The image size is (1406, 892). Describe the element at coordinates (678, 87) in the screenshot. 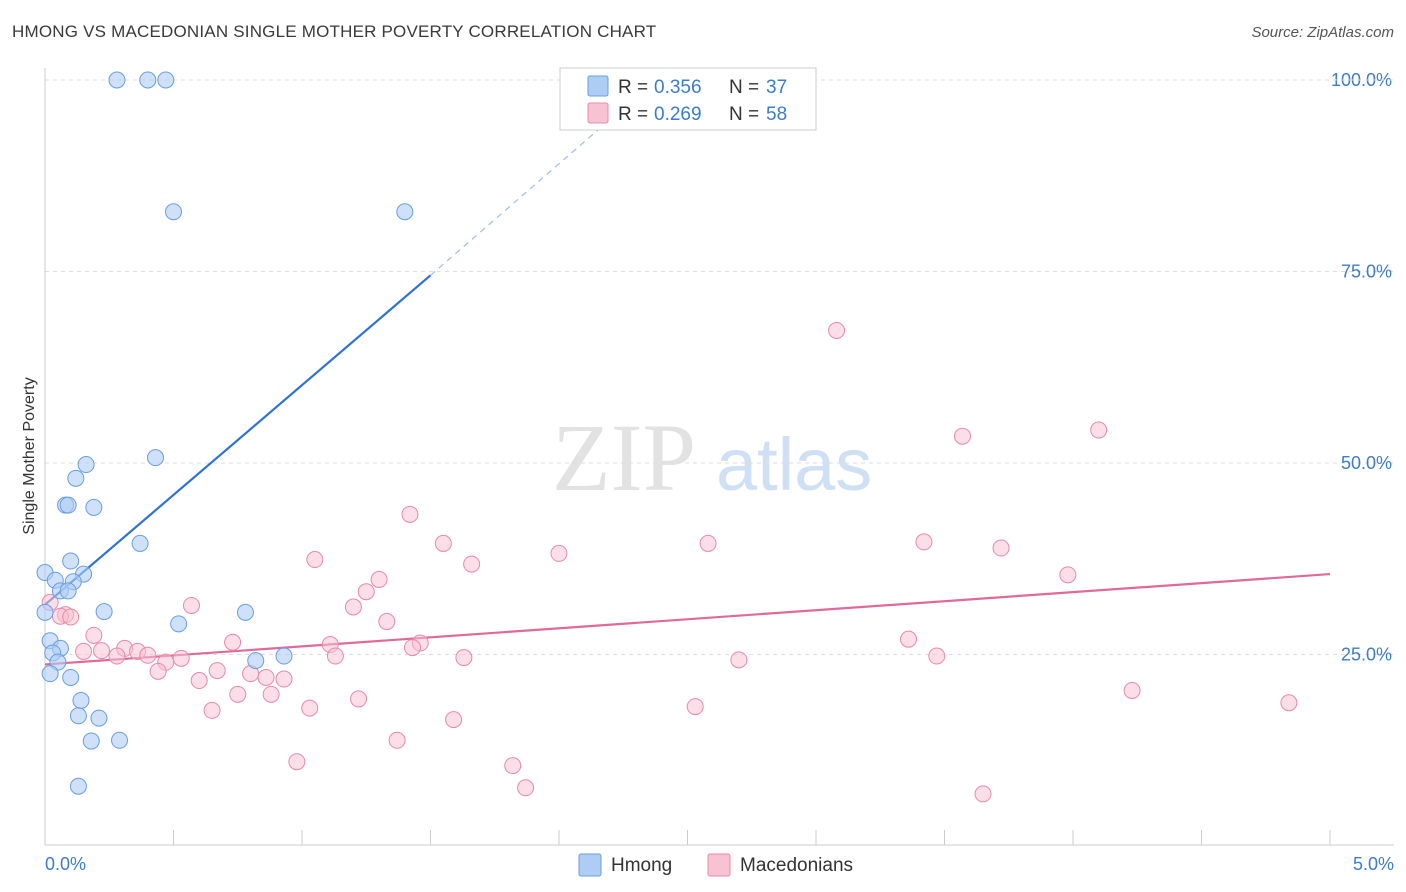

I see `legend-hmong-r-value: 0.356` at that location.